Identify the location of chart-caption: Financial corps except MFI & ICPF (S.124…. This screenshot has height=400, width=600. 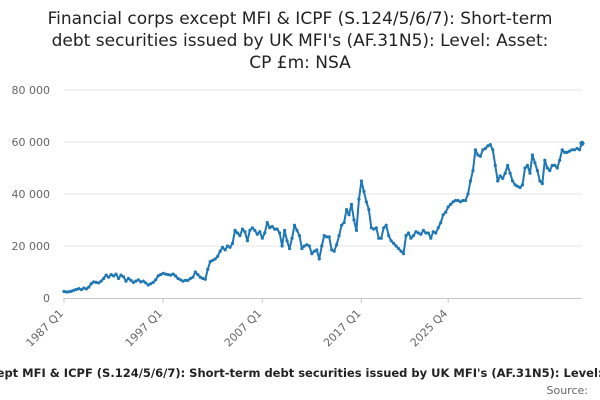
(300, 373).